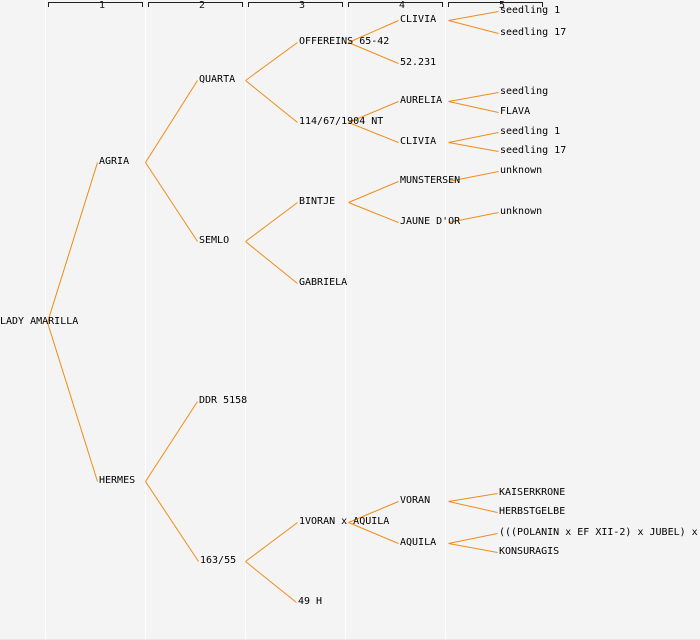 The height and width of the screenshot is (640, 700). I want to click on generation-label-3: 3, so click(302, 5).